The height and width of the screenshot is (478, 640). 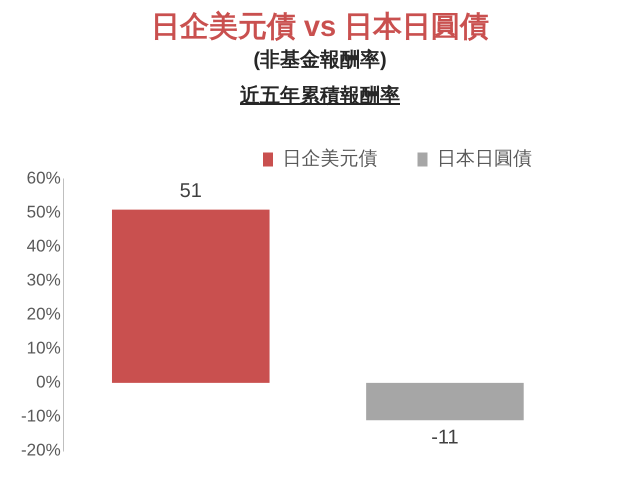 I want to click on data-label: -11, so click(x=445, y=437).